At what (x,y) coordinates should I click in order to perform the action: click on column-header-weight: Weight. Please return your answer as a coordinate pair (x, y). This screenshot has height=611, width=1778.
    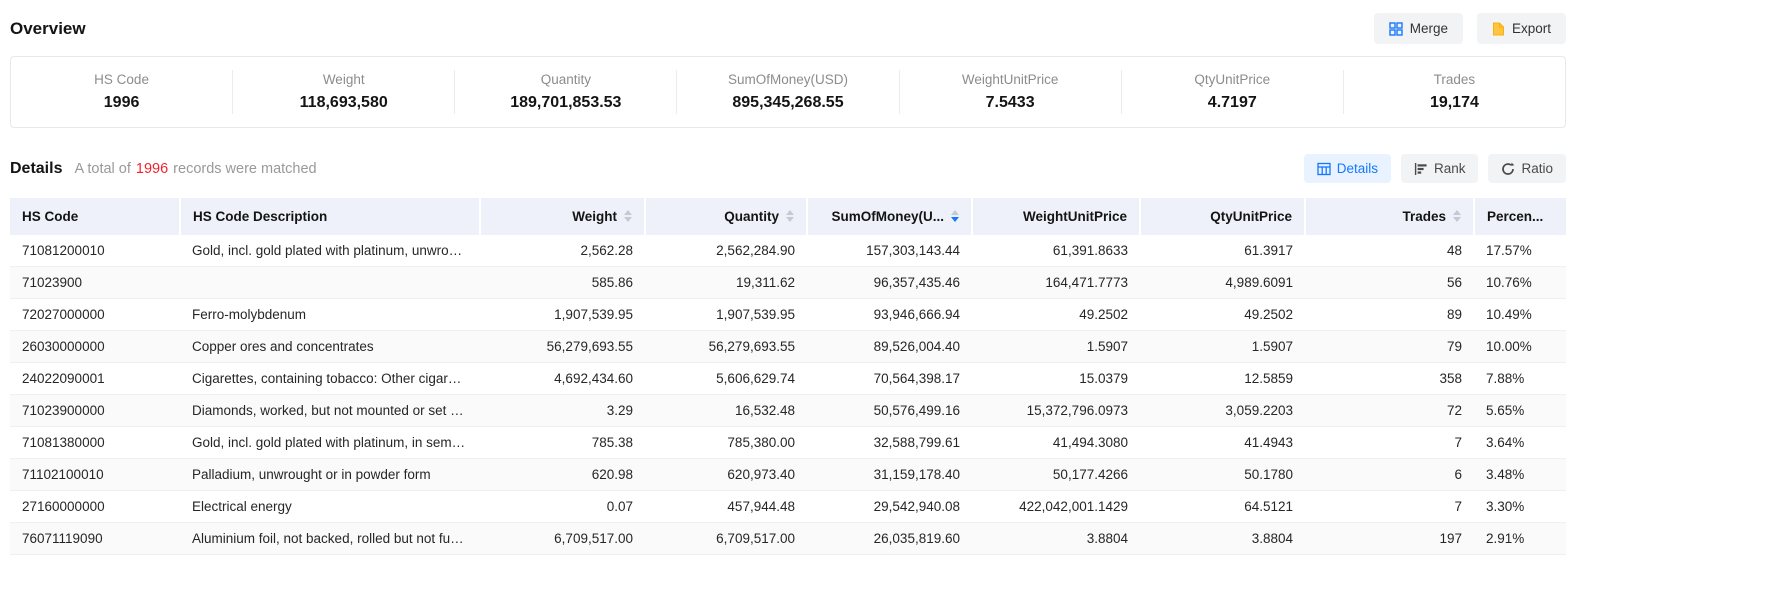
    Looking at the image, I should click on (563, 216).